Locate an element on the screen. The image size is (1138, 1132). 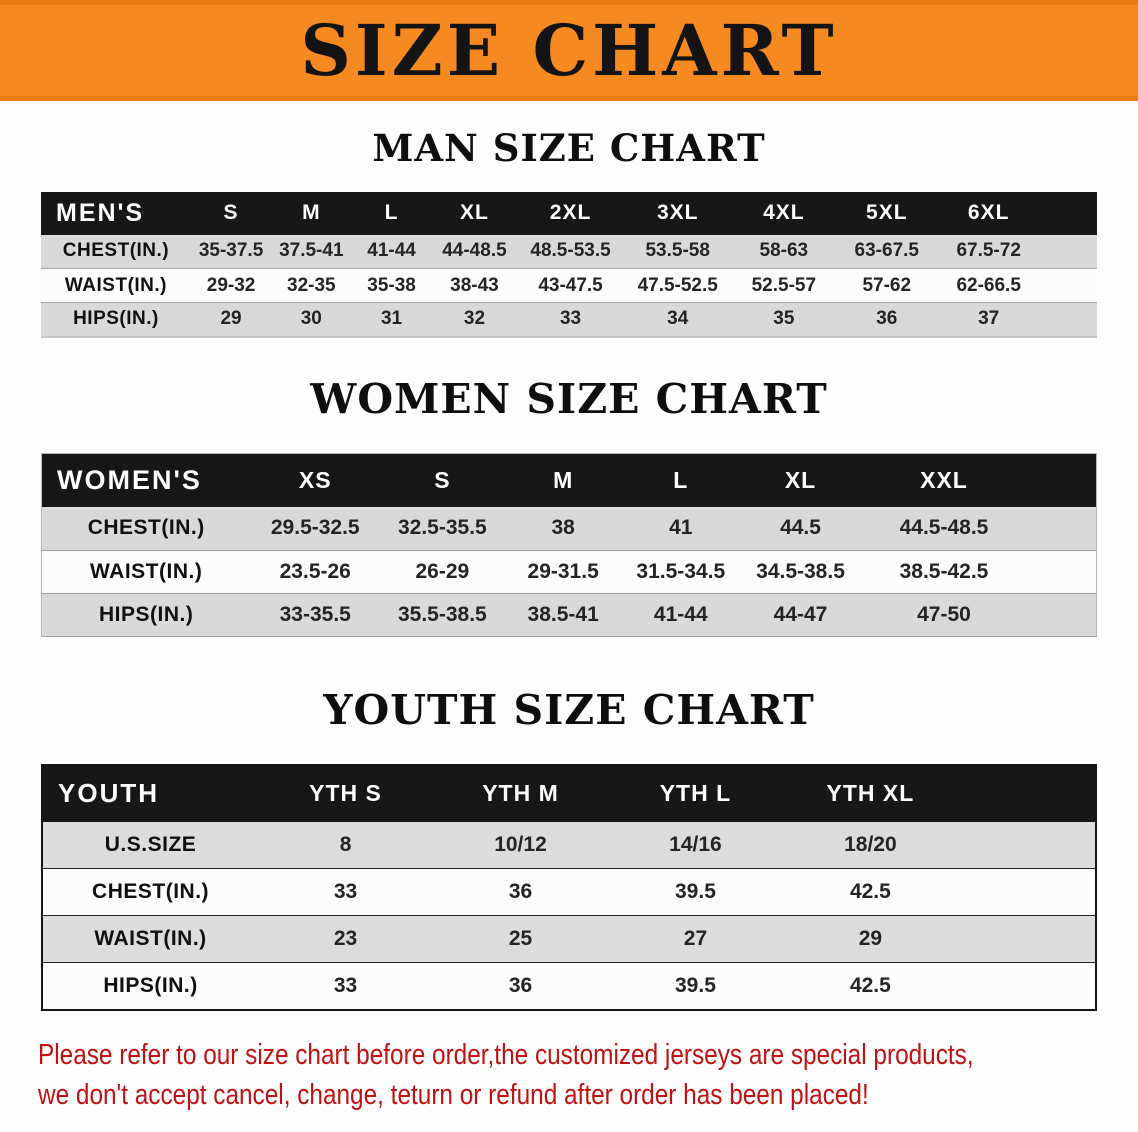
size-column-header: YTH S is located at coordinates (346, 793).